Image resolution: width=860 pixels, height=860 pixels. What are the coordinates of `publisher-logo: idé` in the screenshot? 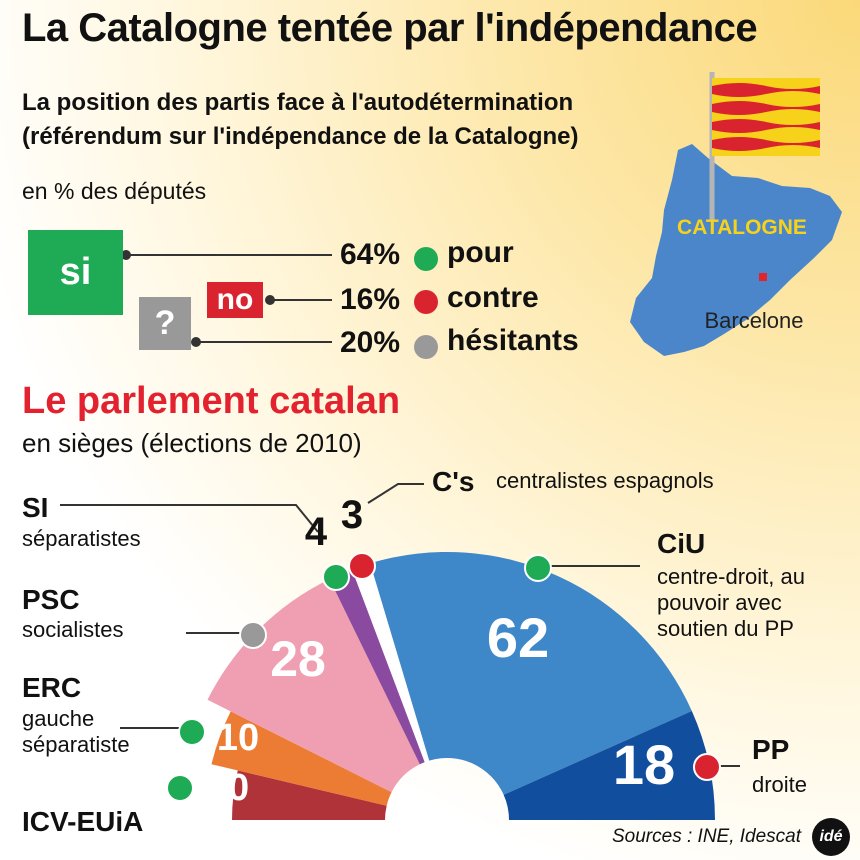 It's located at (831, 837).